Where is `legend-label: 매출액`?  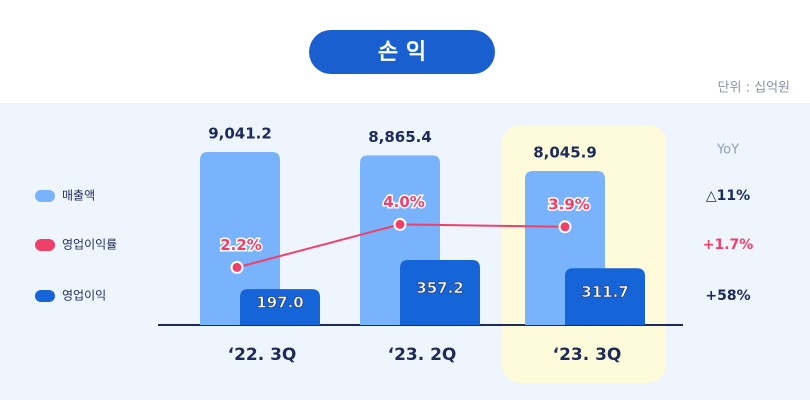
legend-label: 매출액 is located at coordinates (78, 196).